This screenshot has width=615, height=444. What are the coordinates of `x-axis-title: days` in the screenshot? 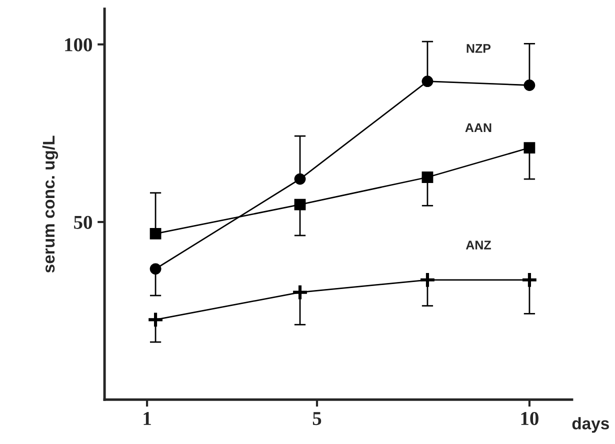 It's located at (590, 425).